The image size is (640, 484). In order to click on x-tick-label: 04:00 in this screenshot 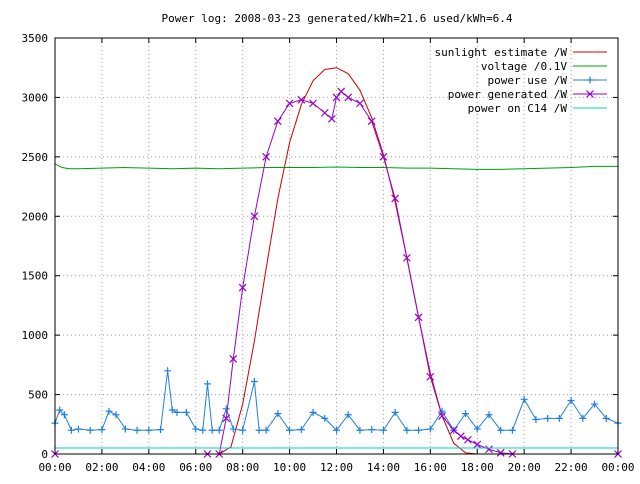, I will do `click(148, 467)`.